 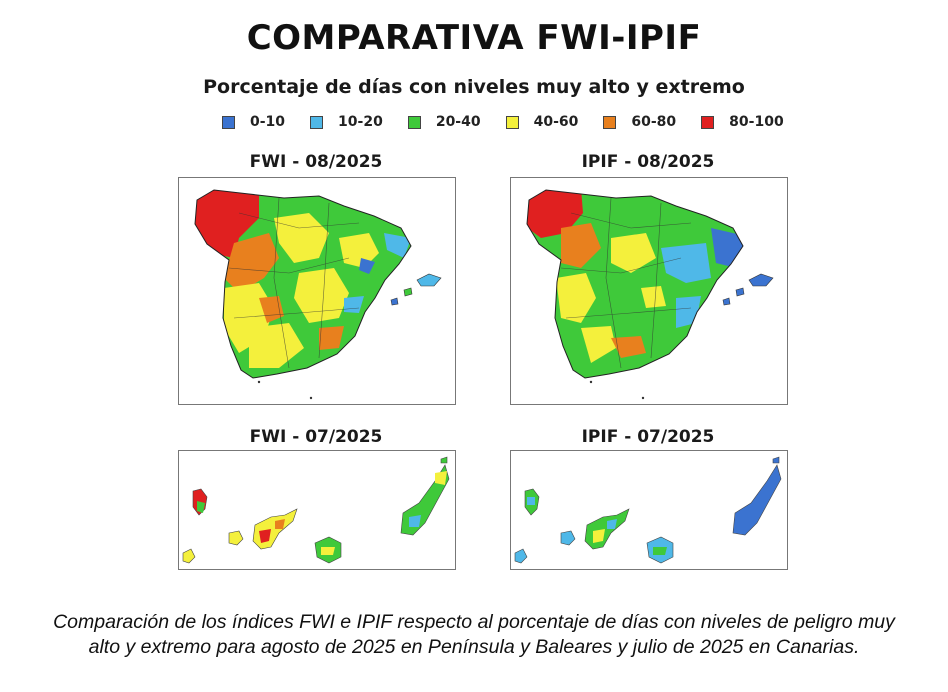 What do you see at coordinates (474, 38) in the screenshot?
I see `page-title: COMPARATIVA FWI-IPIF` at bounding box center [474, 38].